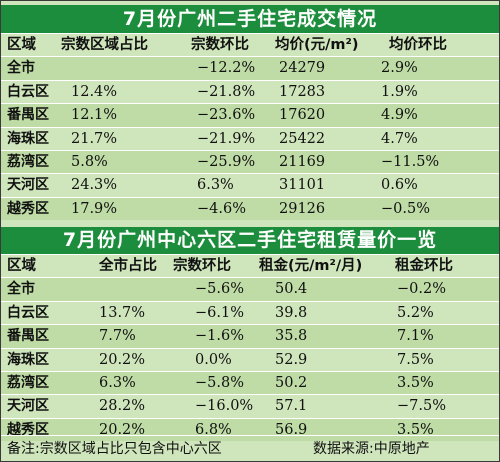  Describe the element at coordinates (219, 336) in the screenshot. I see `table-cell: −1.6%` at that location.